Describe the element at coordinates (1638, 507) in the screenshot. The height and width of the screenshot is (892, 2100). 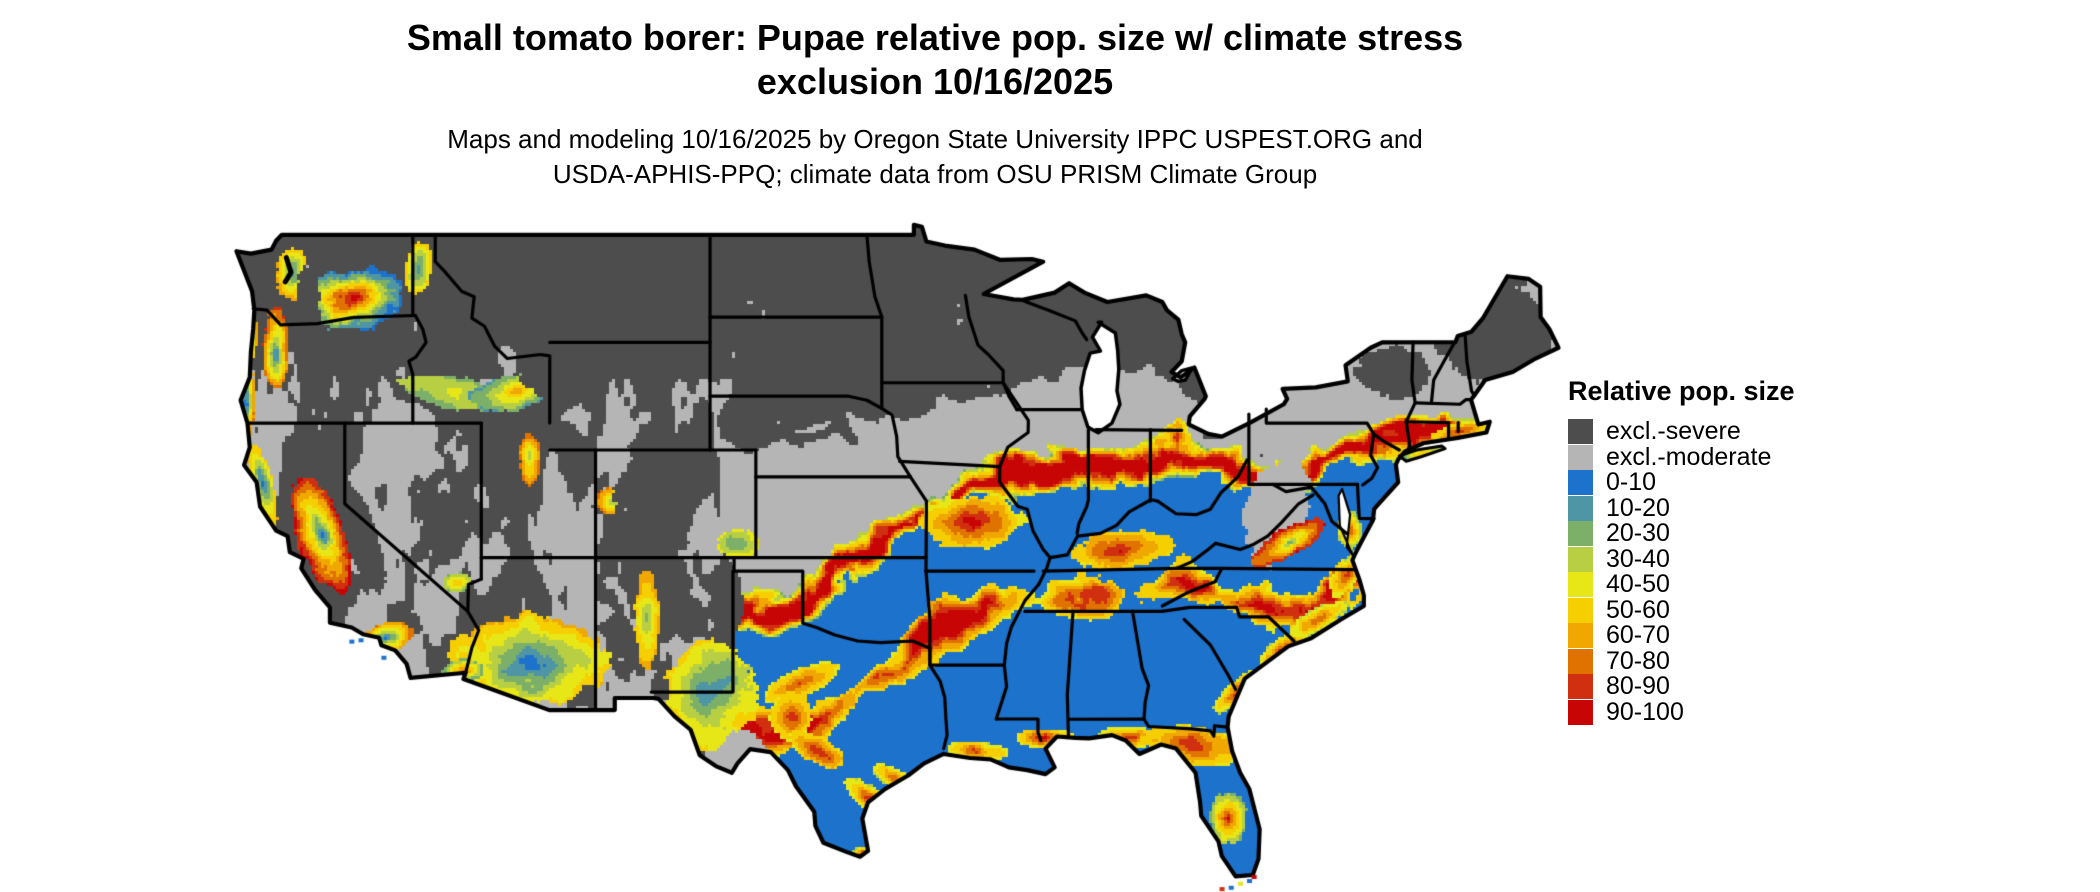
I see `legend-label: 10-20` at that location.